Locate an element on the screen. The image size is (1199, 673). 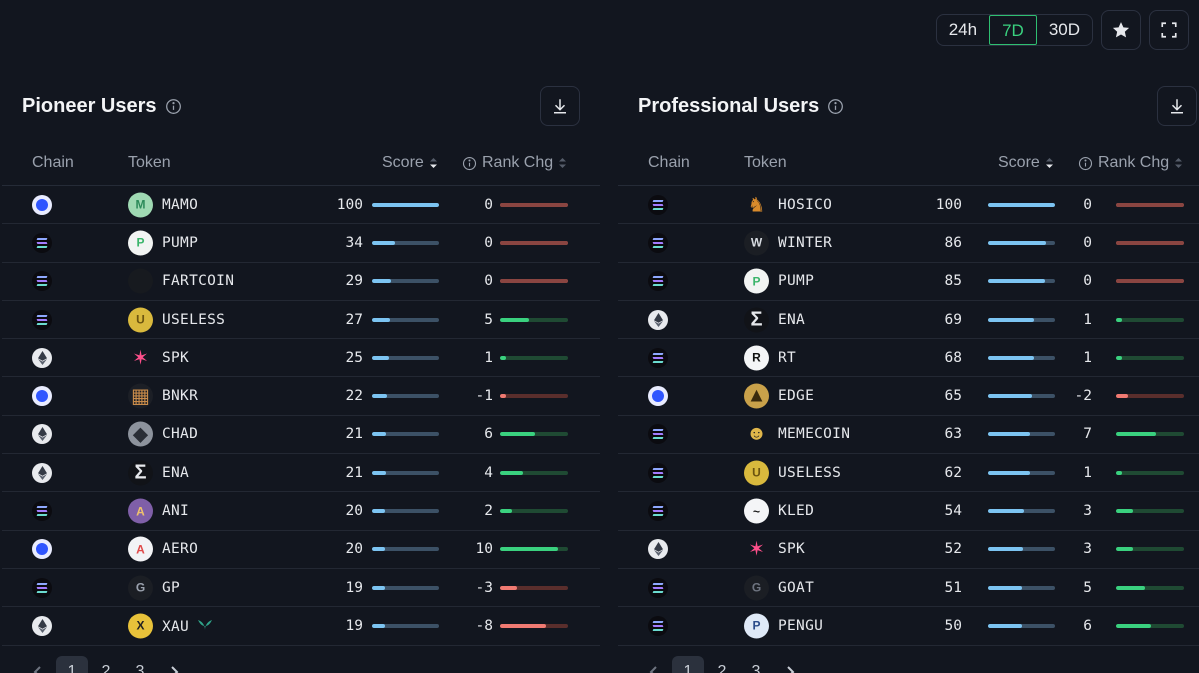
token-name: ANI is located at coordinates (176, 511).